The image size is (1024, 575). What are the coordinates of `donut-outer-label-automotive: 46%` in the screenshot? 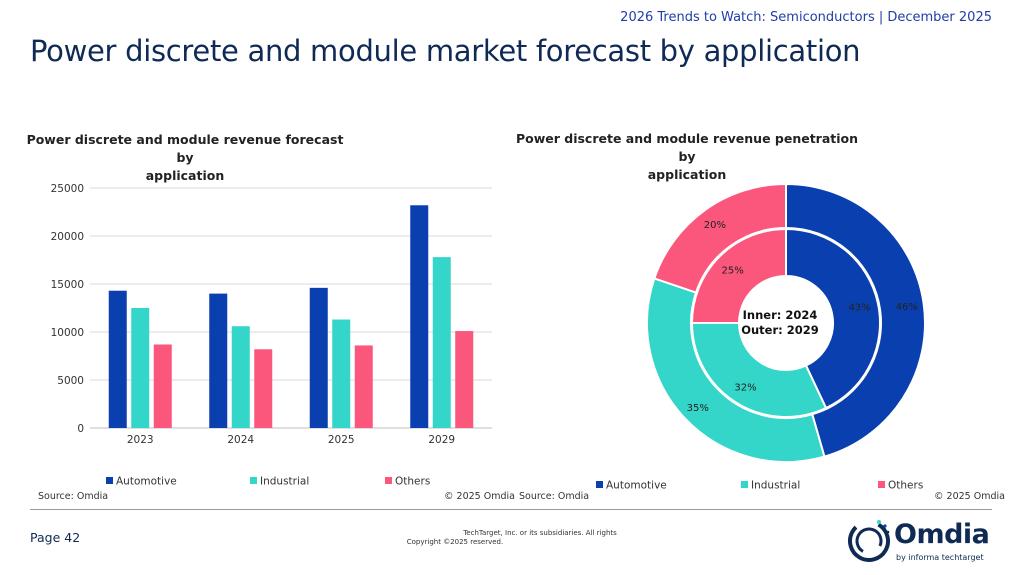 It's located at (907, 307).